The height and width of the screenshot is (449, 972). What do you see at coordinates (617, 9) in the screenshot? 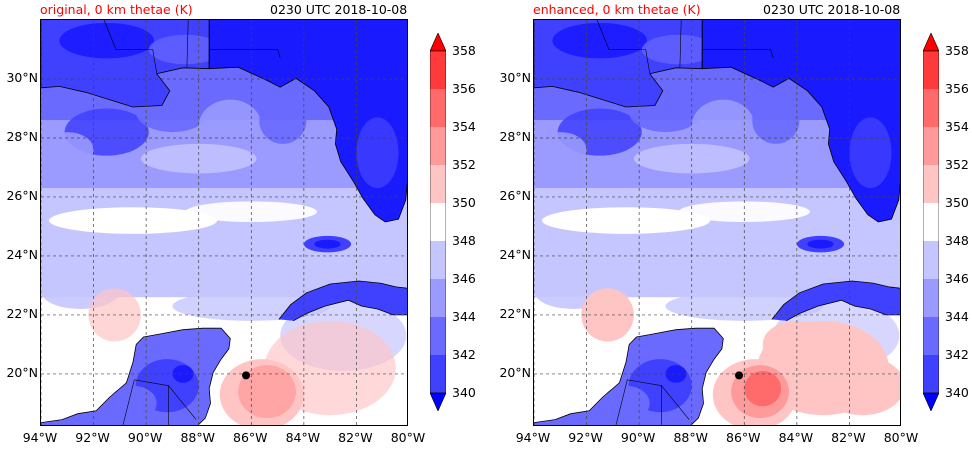
I see `panel-title-field: enhanced, 0 km thetae (K)` at bounding box center [617, 9].